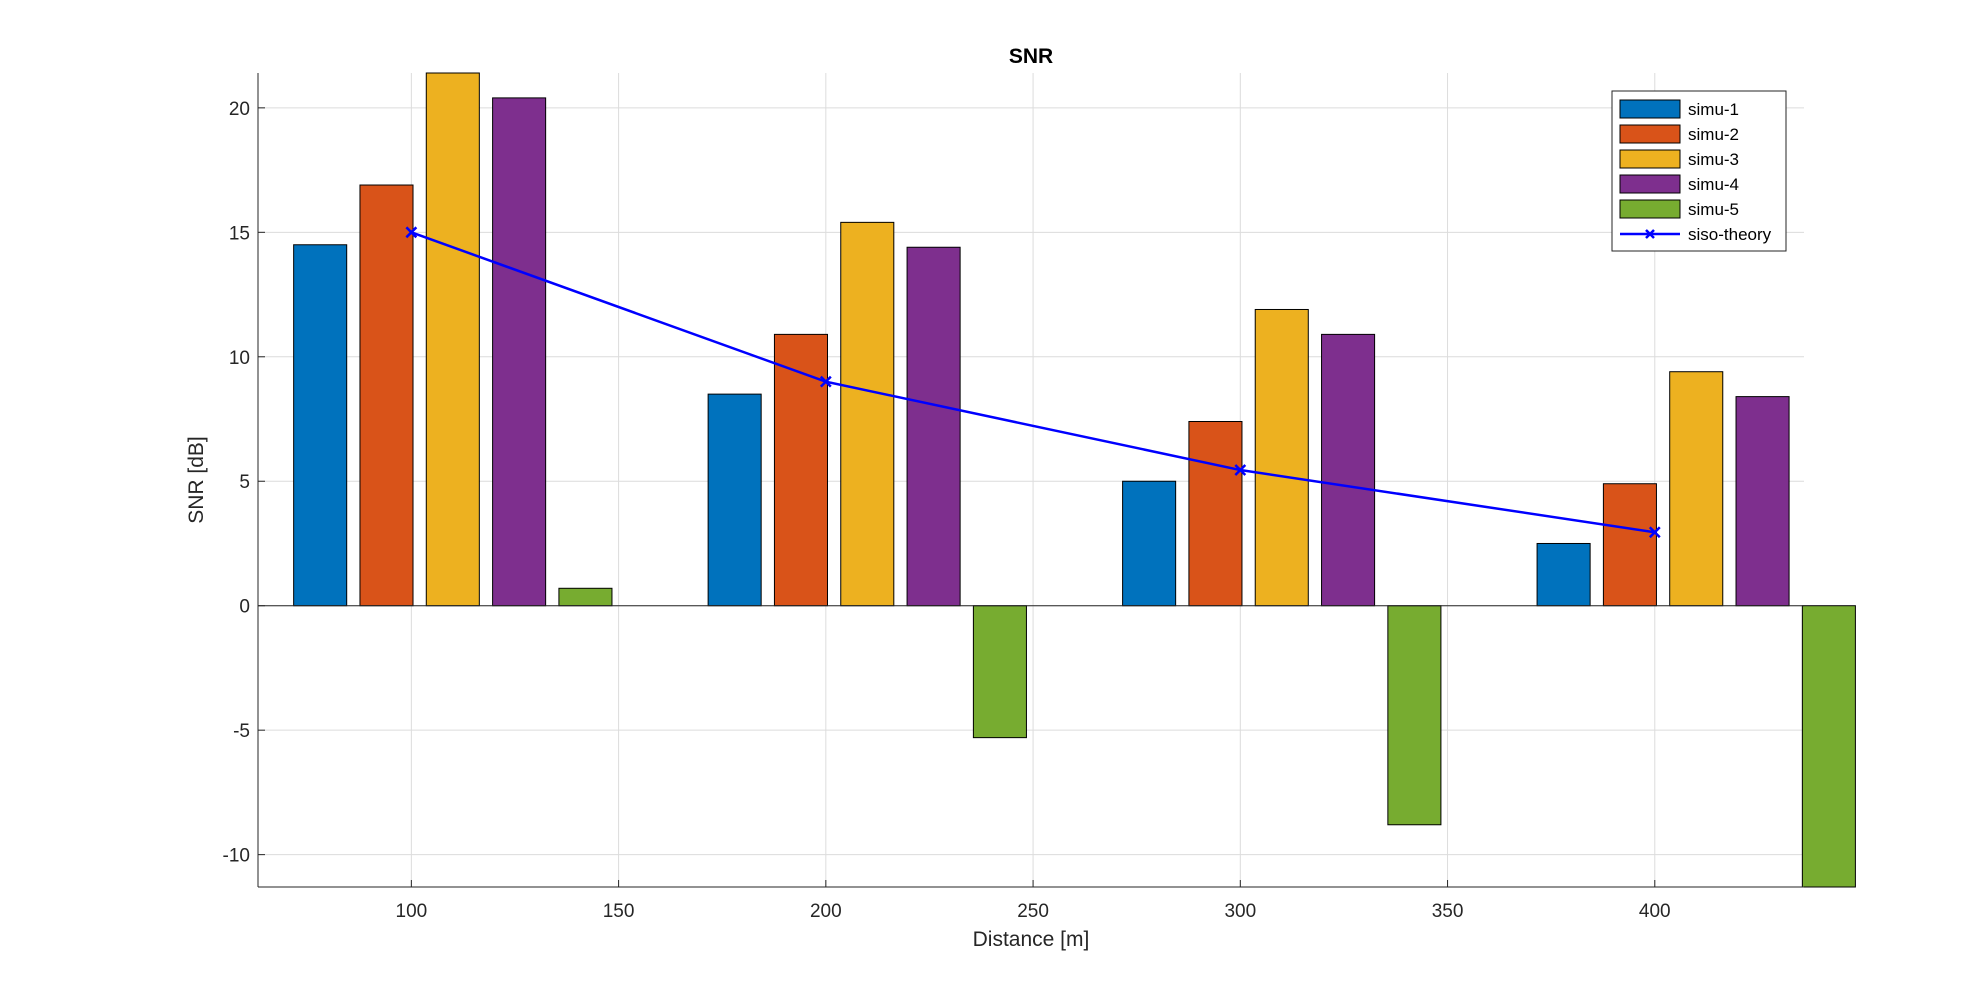 The width and height of the screenshot is (1977, 990). Describe the element at coordinates (244, 607) in the screenshot. I see `y-tick-label: 0` at that location.